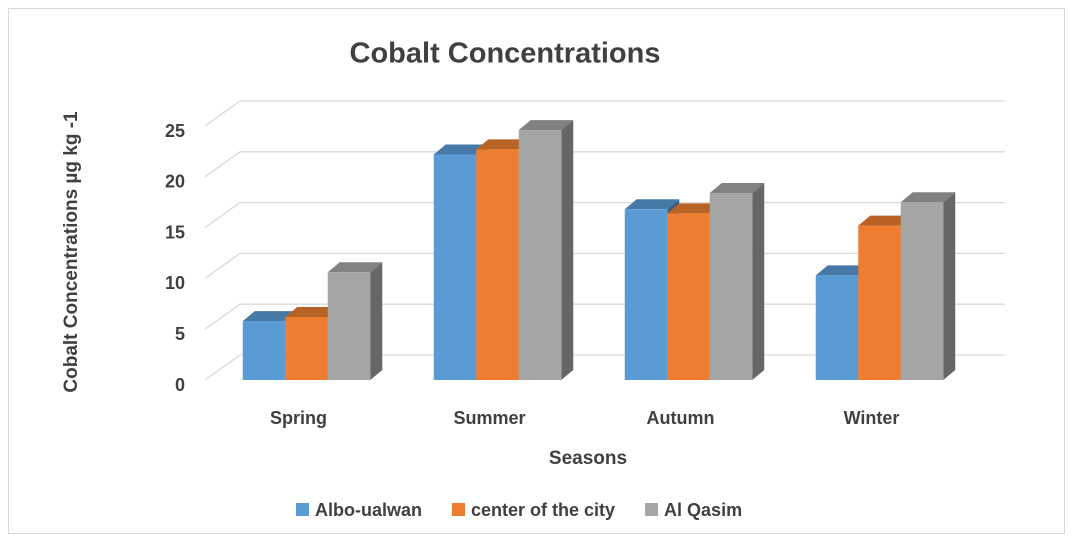  What do you see at coordinates (180, 334) in the screenshot?
I see `y-tick-label: 5` at bounding box center [180, 334].